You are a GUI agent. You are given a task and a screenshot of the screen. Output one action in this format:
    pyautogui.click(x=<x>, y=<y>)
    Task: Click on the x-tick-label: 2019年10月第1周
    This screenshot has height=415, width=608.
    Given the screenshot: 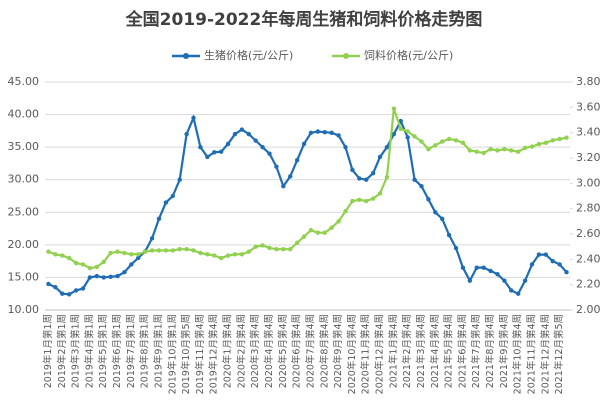 What is the action you would take?
    pyautogui.click(x=172, y=354)
    